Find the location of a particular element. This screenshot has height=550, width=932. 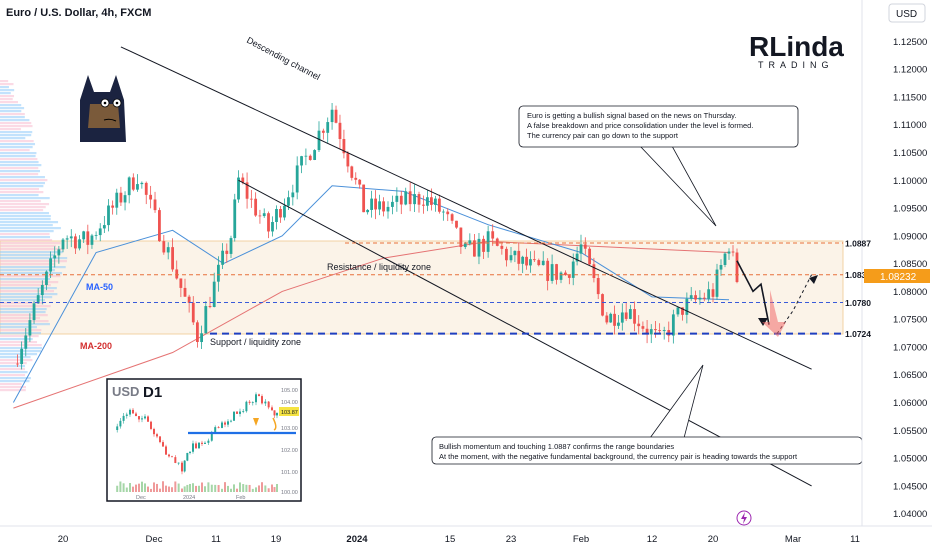

callout-top-pointer is located at coordinates (678, 186).